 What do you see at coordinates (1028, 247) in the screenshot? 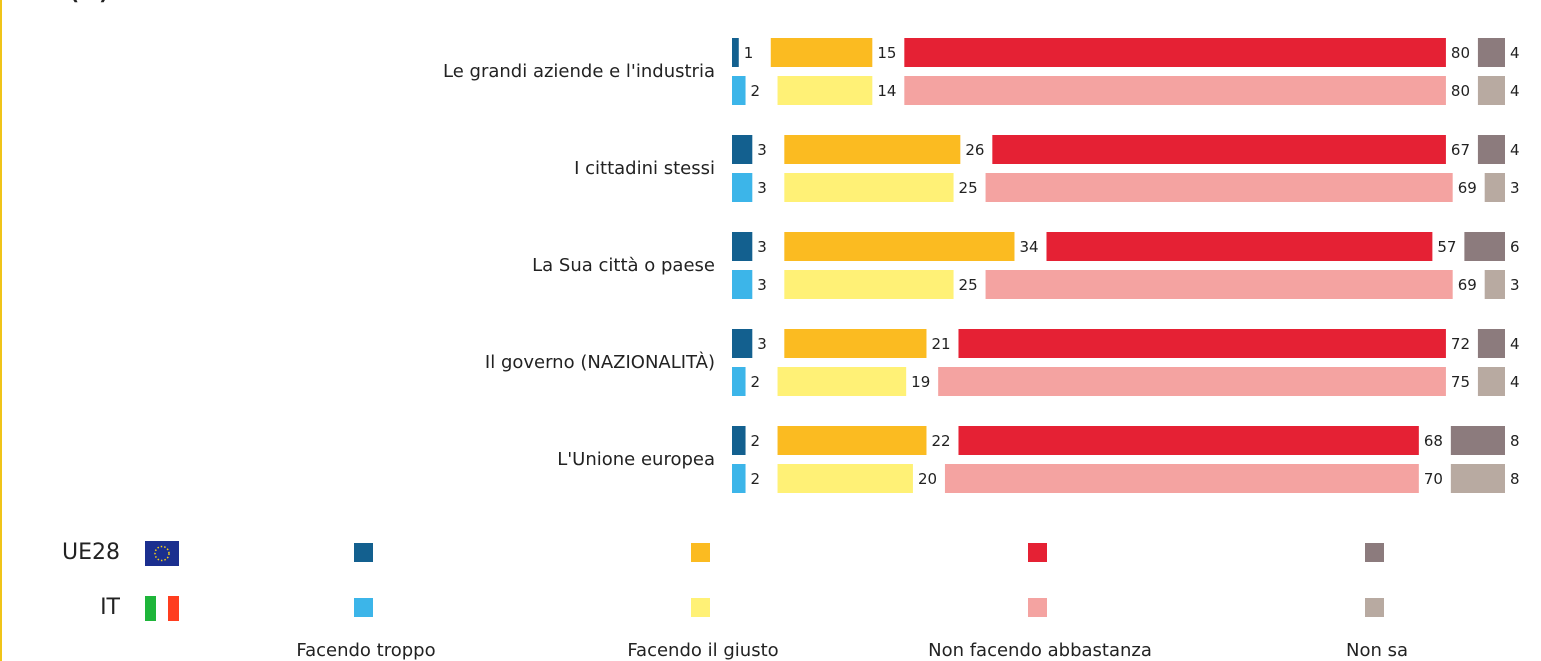
I see `value-label: 34` at bounding box center [1028, 247].